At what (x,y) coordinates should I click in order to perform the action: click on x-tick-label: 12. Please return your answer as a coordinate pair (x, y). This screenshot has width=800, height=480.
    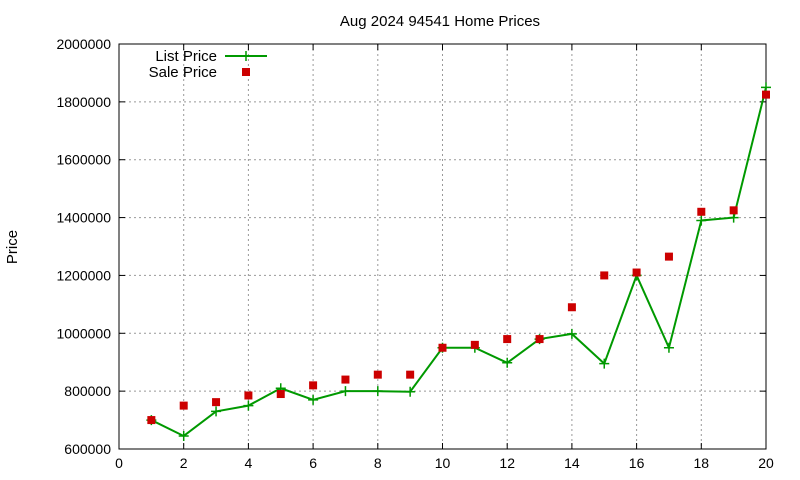
    Looking at the image, I should click on (507, 463).